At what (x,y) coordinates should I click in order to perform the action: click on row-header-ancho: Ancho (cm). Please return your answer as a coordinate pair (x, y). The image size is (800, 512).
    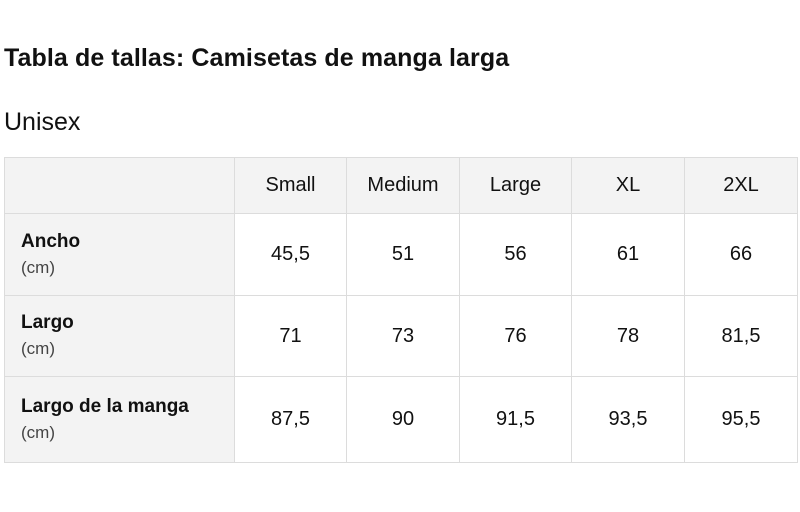
    Looking at the image, I should click on (119, 254).